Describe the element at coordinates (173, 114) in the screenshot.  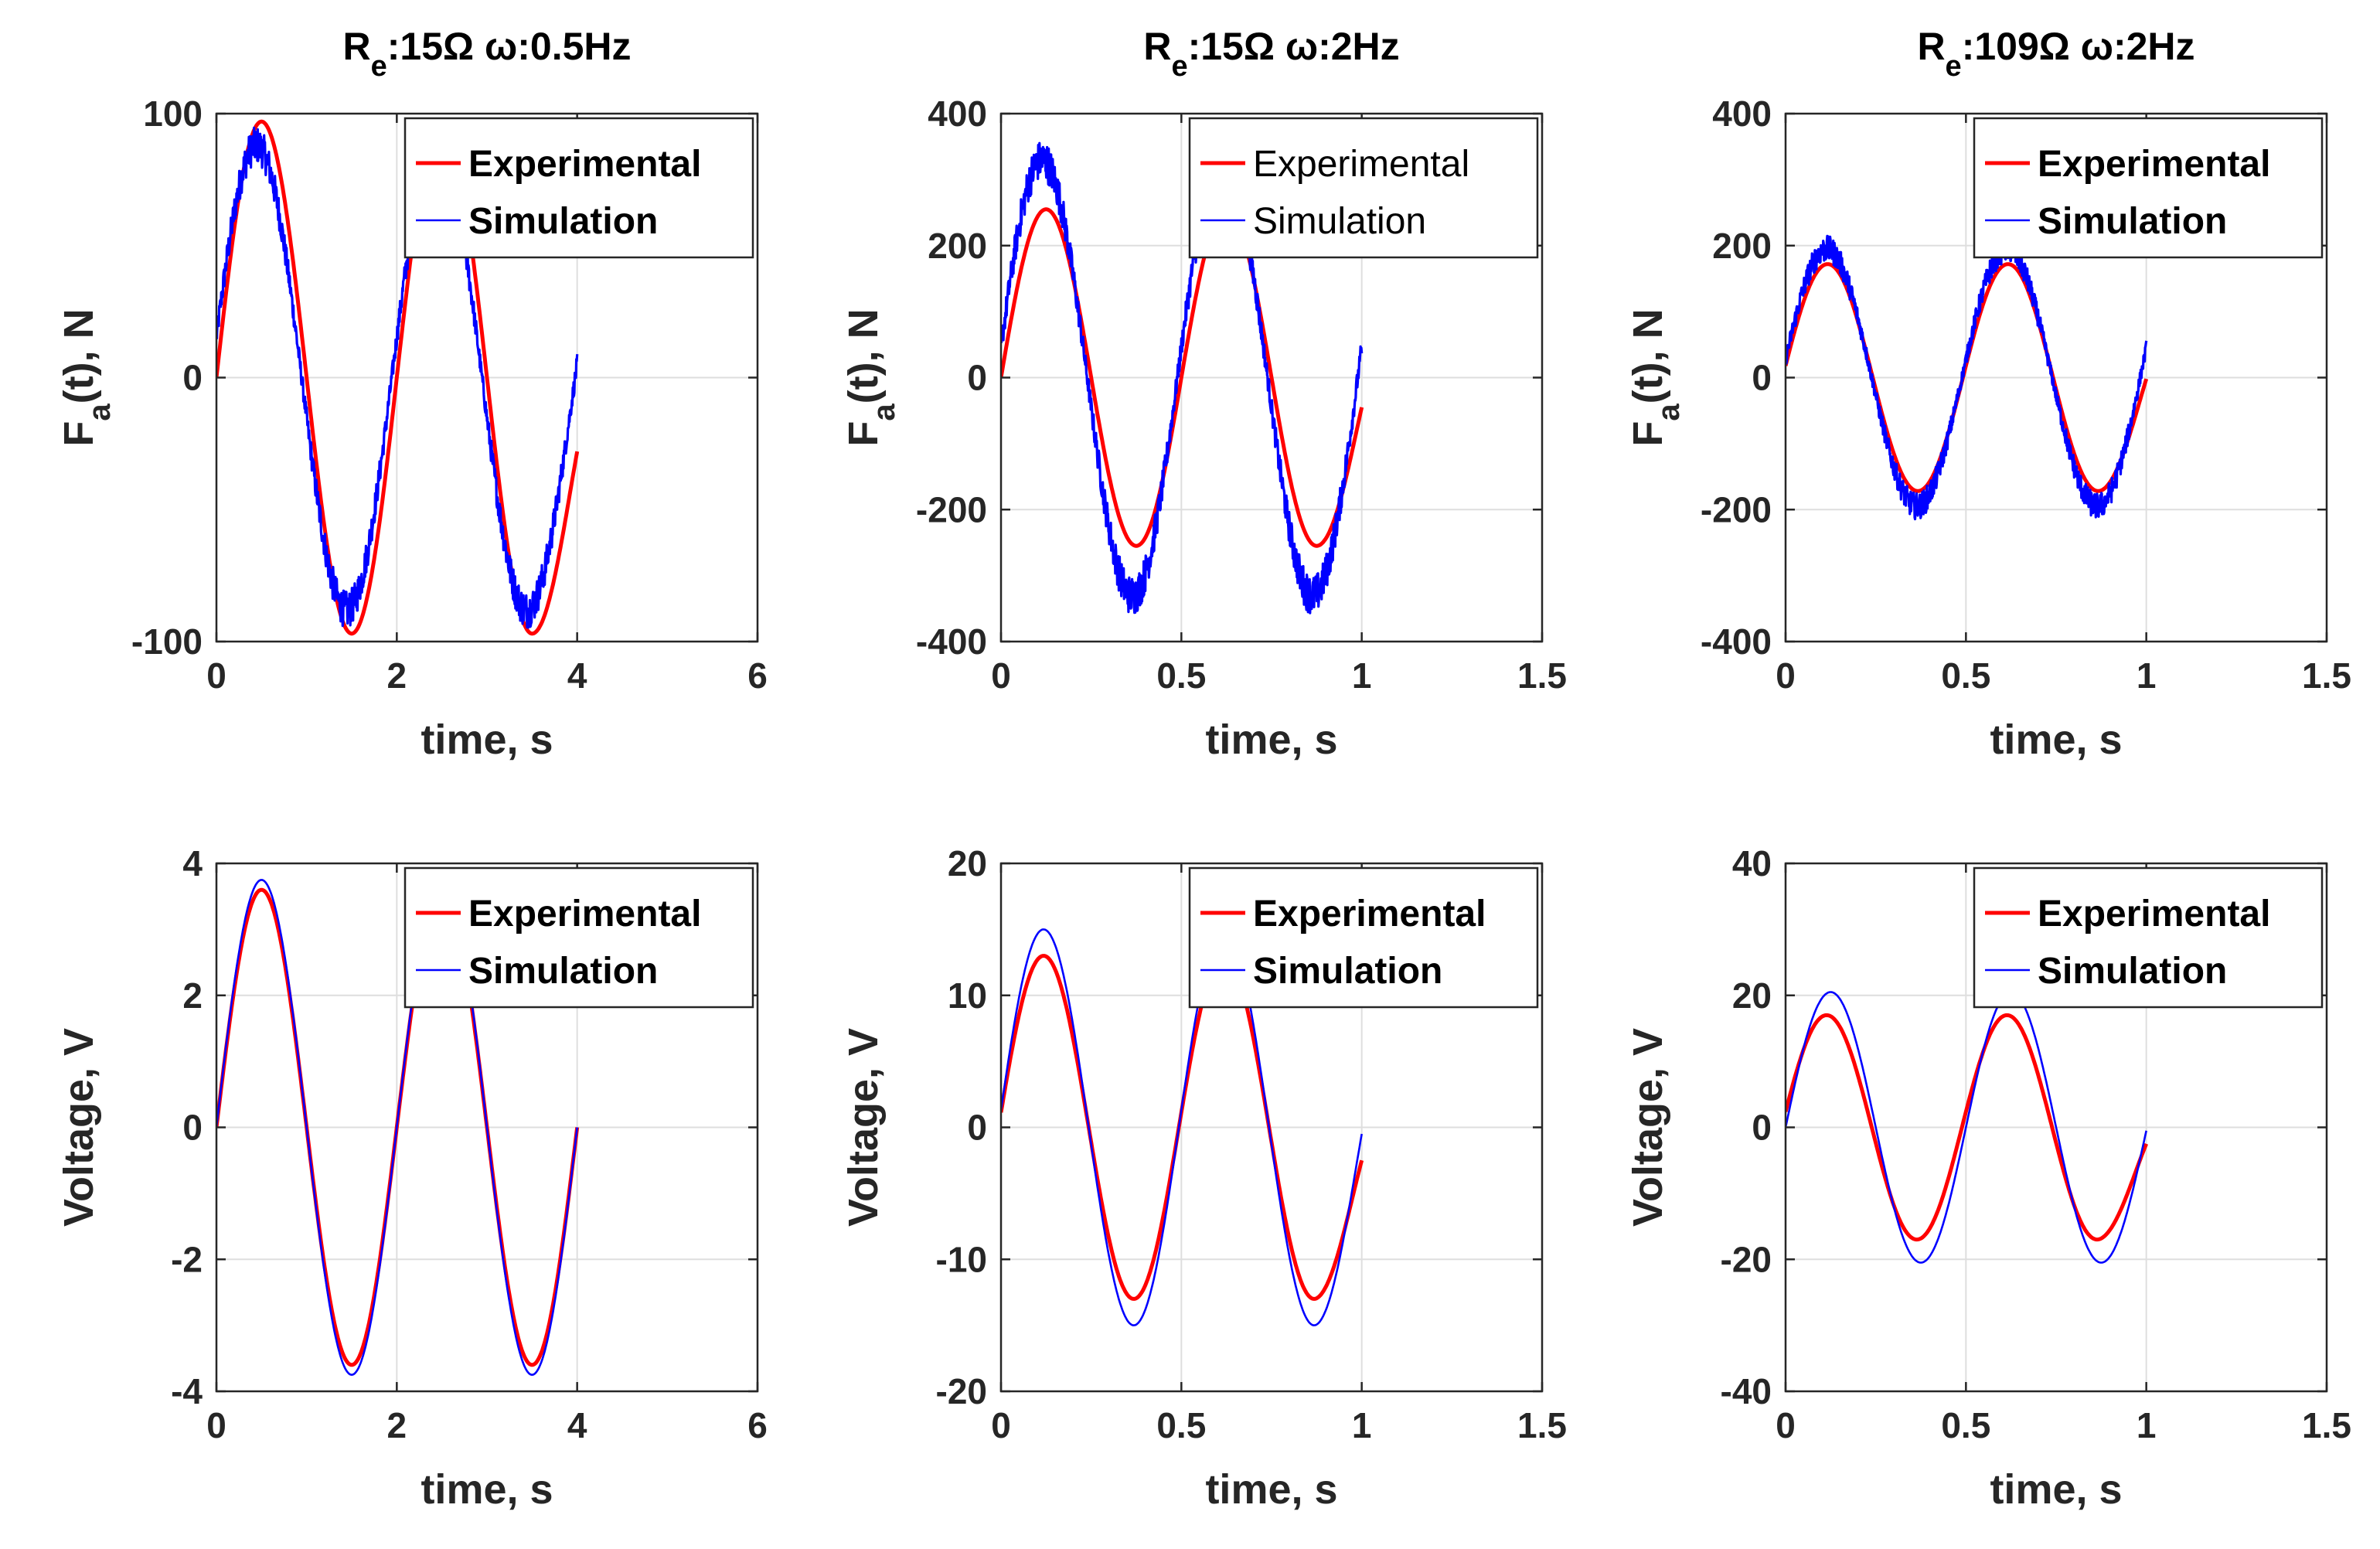
I see `y-tick-label: 100` at that location.